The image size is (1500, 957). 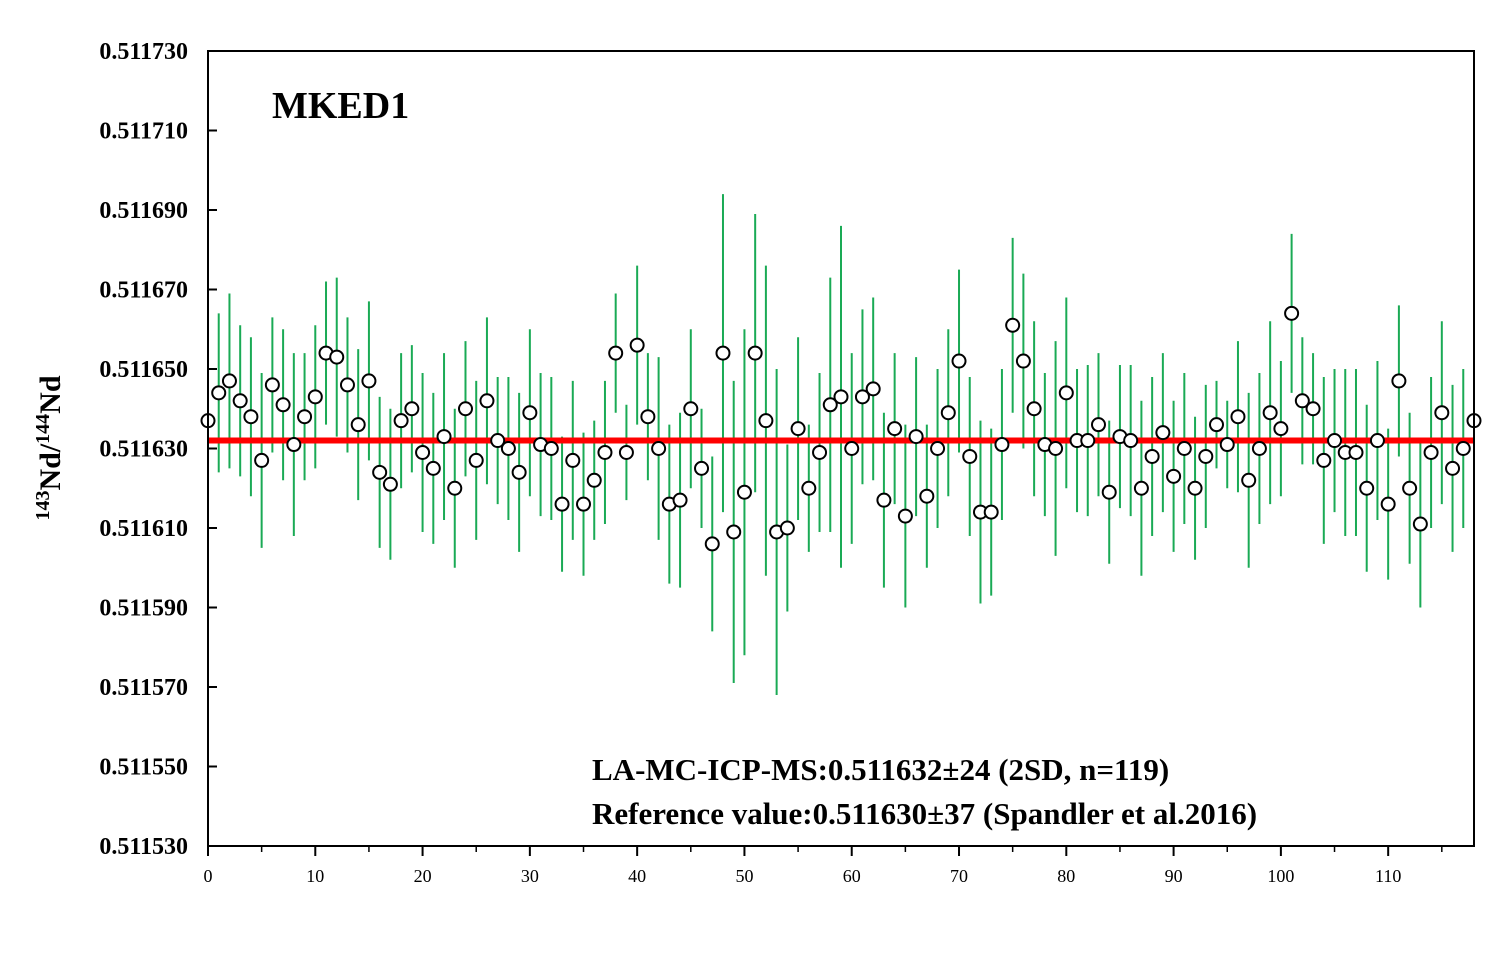 What do you see at coordinates (1066, 876) in the screenshot?
I see `x-tick-label: 80` at bounding box center [1066, 876].